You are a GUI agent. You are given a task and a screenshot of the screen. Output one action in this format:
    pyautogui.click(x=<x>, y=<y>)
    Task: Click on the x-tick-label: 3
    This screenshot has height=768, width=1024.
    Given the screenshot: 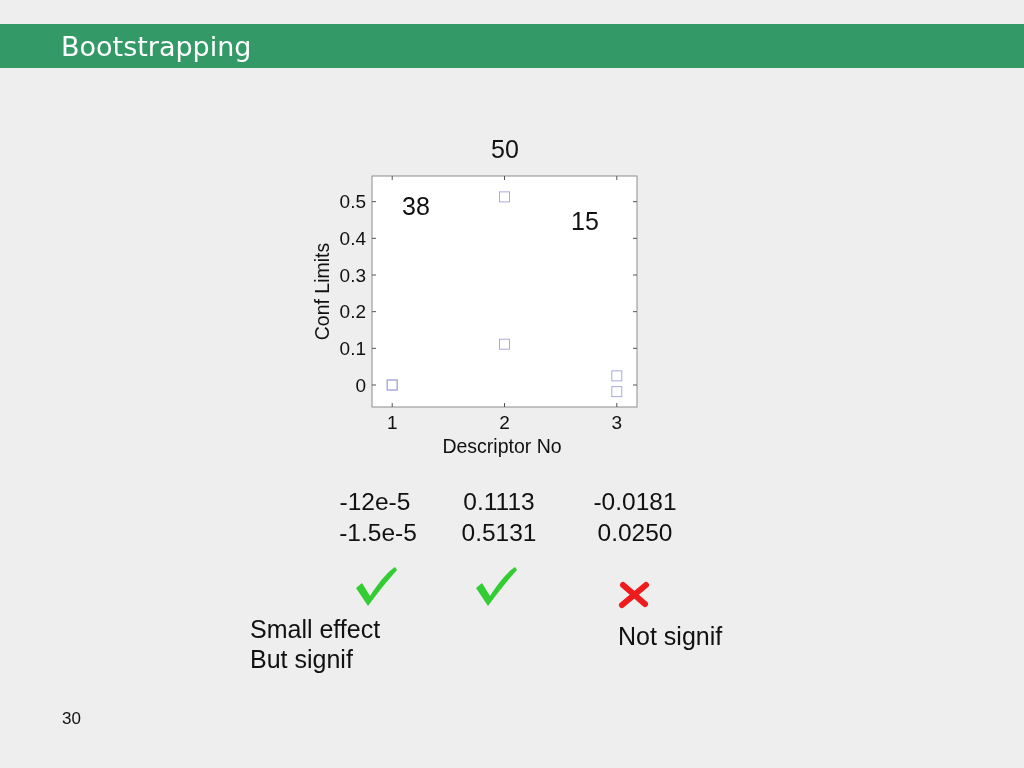 What is the action you would take?
    pyautogui.click(x=617, y=422)
    